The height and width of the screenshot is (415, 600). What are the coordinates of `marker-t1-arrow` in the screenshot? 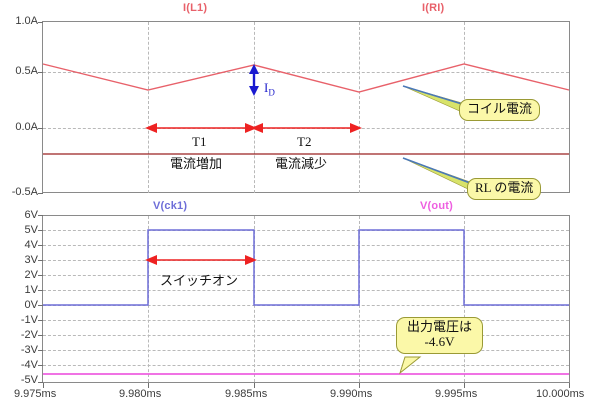 It's located at (201, 128).